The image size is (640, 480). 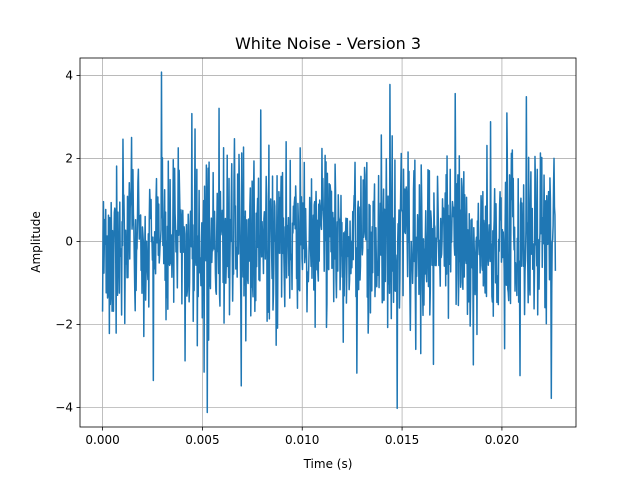 I want to click on y-tick-label: 0, so click(x=69, y=241).